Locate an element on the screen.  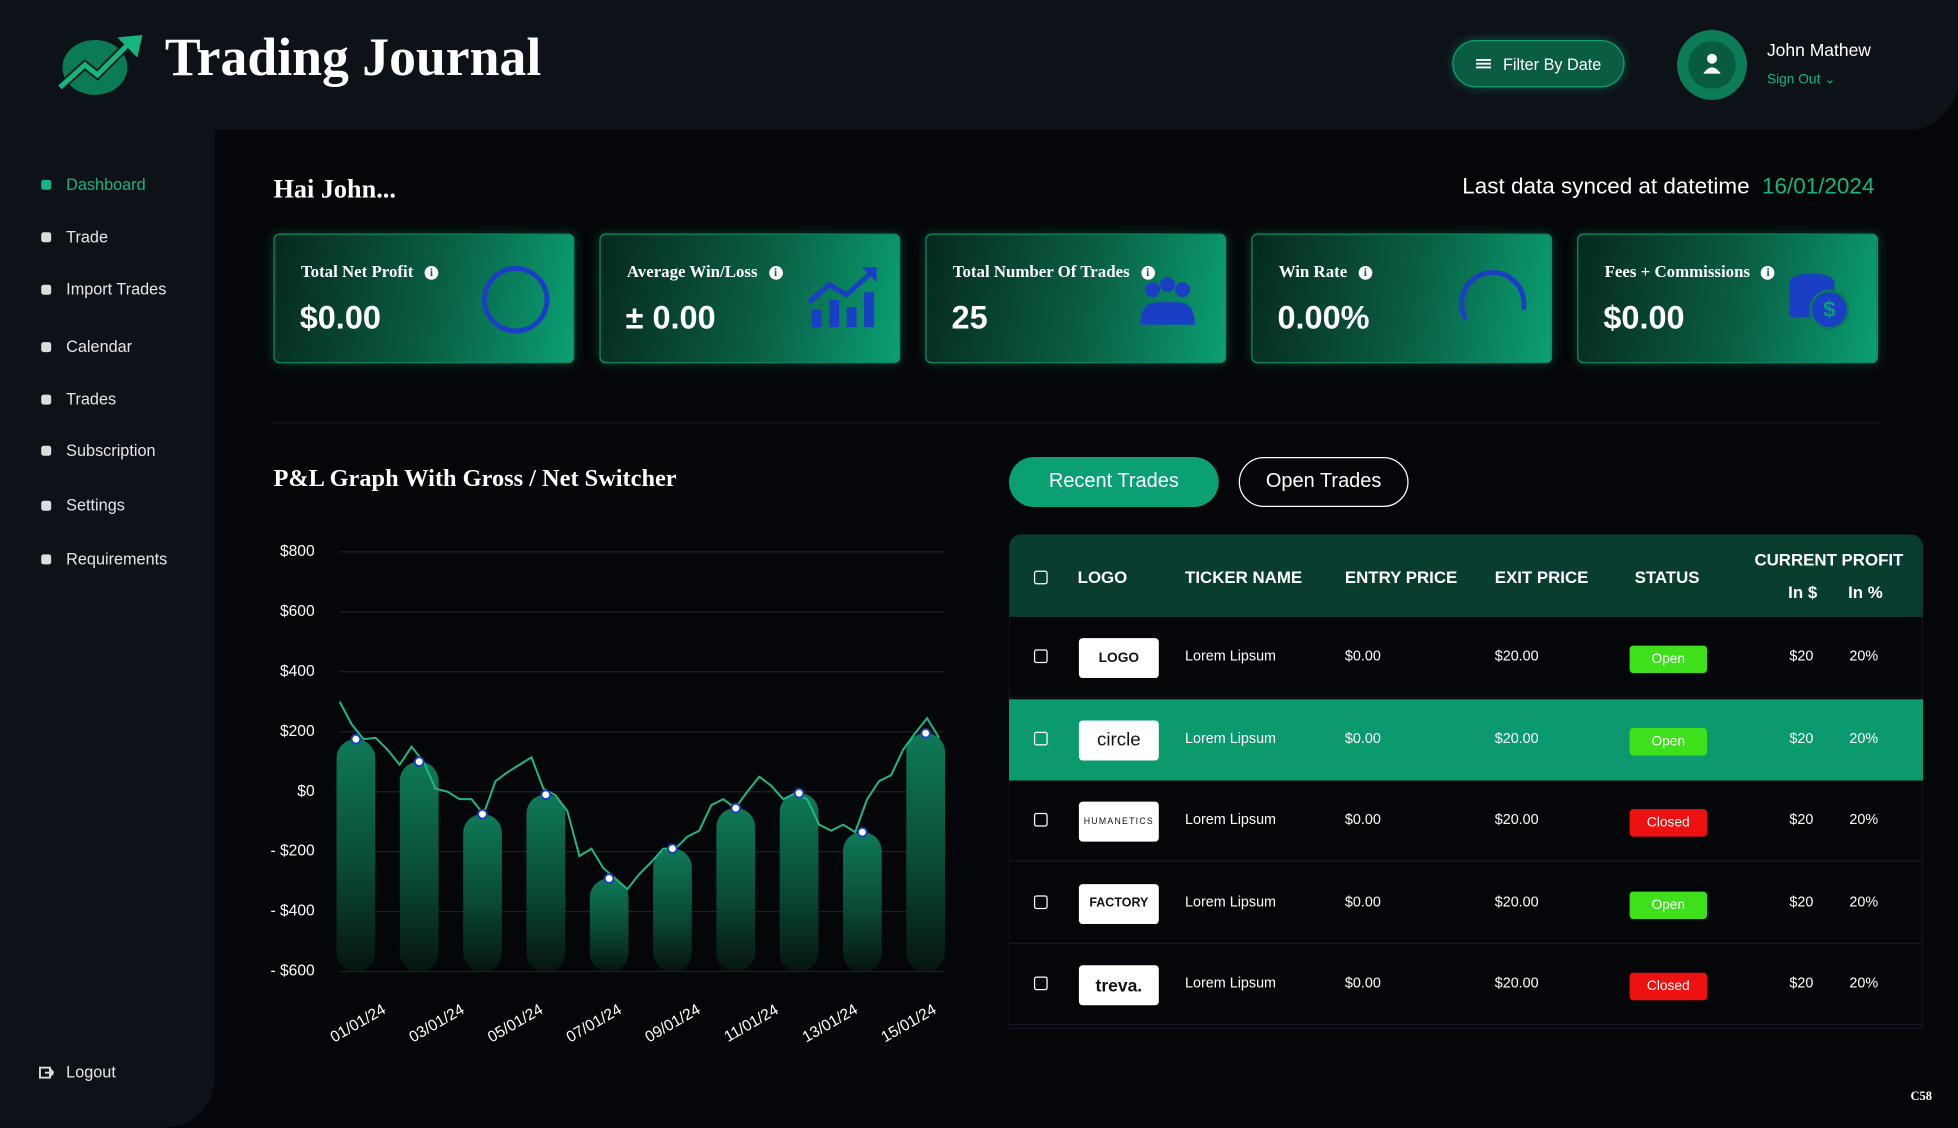
ticker-logo: FACTORY is located at coordinates (1118, 903).